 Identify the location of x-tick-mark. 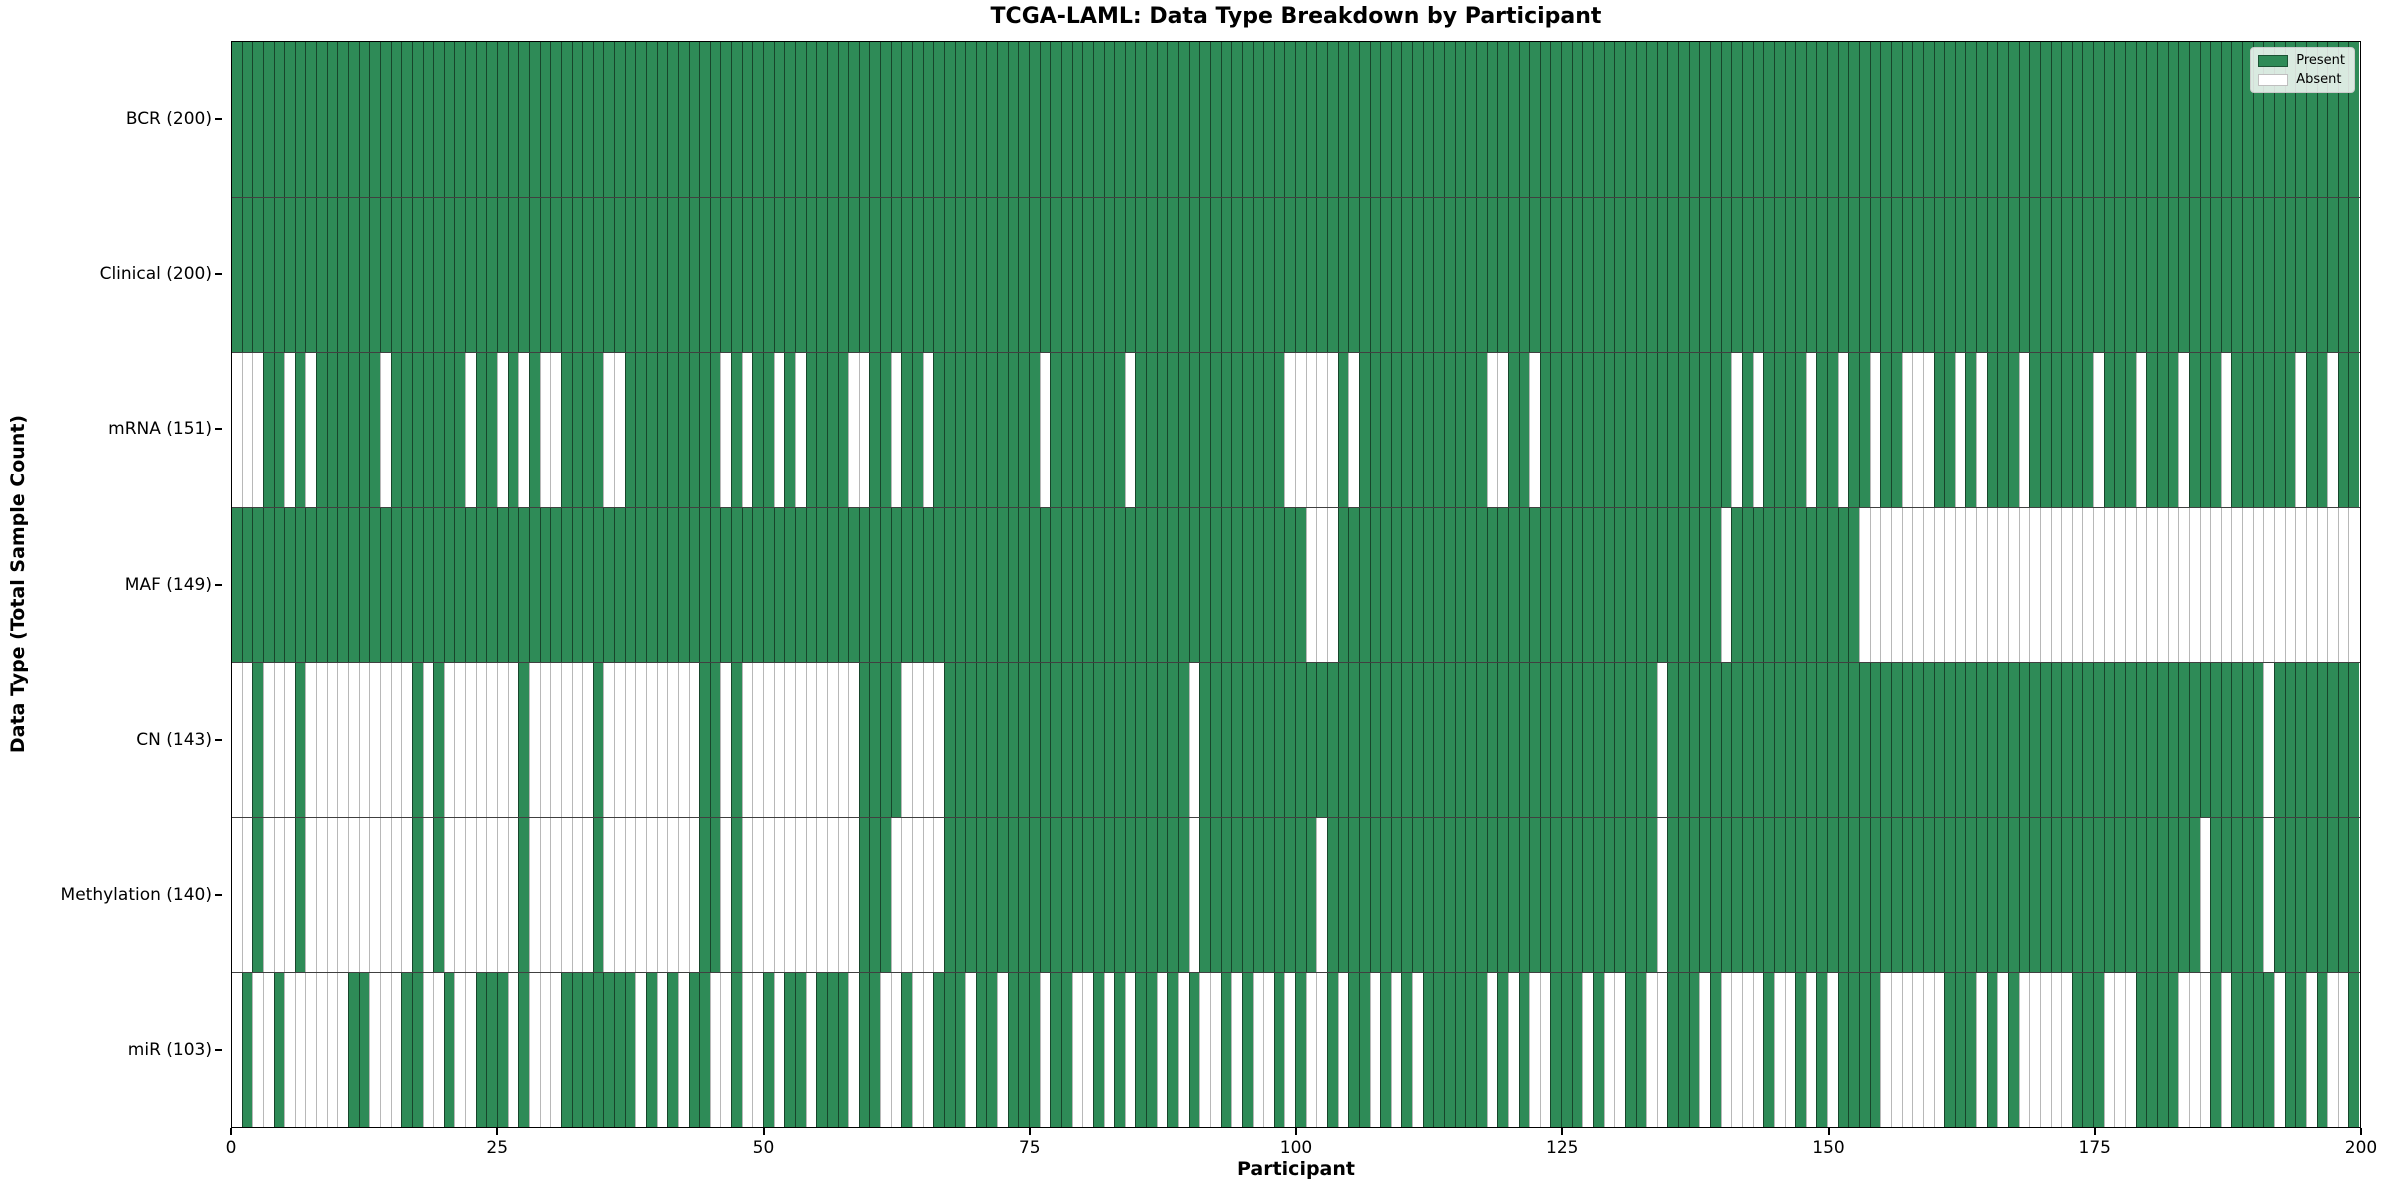
(2361, 1131).